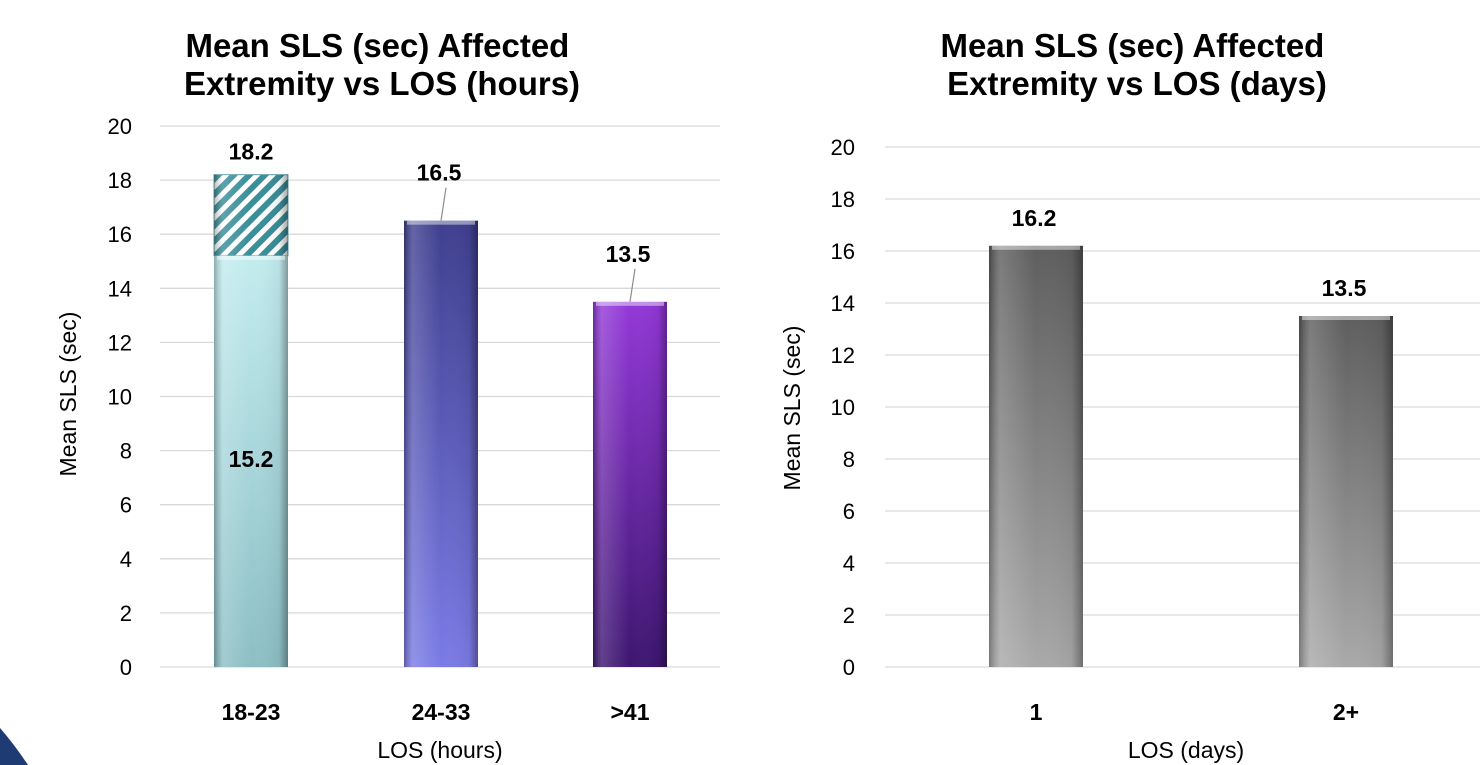  Describe the element at coordinates (1036, 712) in the screenshot. I see `category-label: 1` at that location.